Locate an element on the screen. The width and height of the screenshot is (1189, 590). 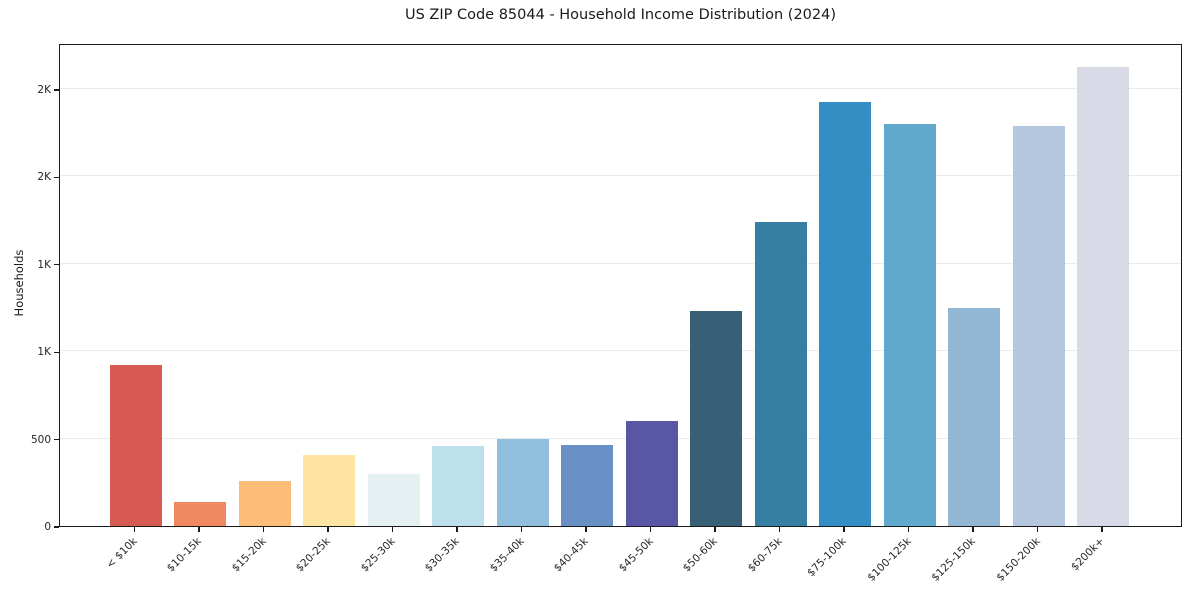
bar-$40-45k is located at coordinates (587, 485).